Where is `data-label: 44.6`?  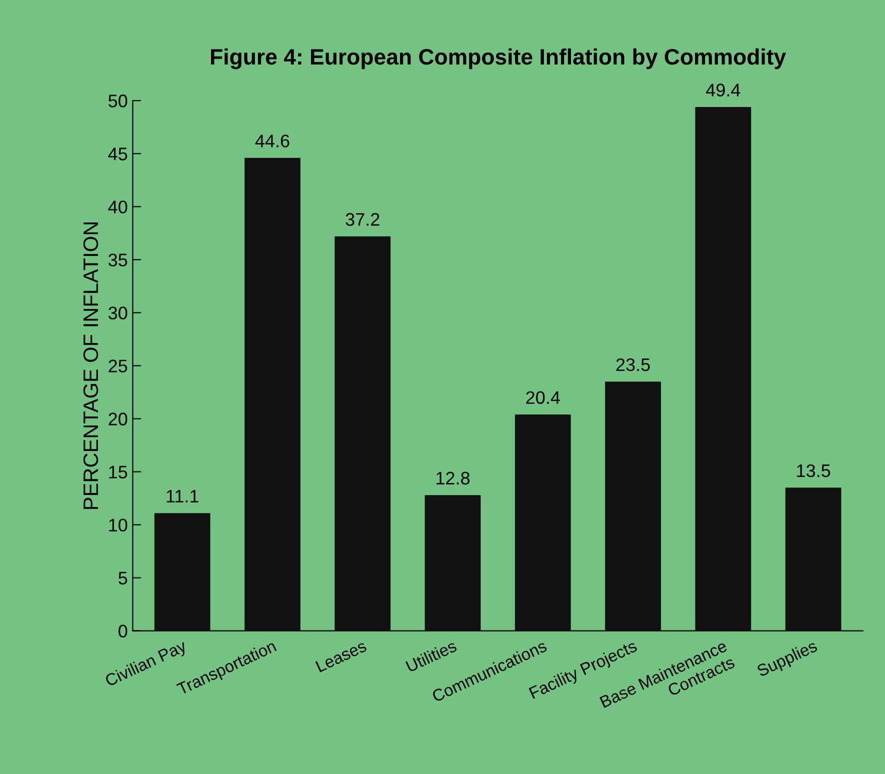 data-label: 44.6 is located at coordinates (272, 141).